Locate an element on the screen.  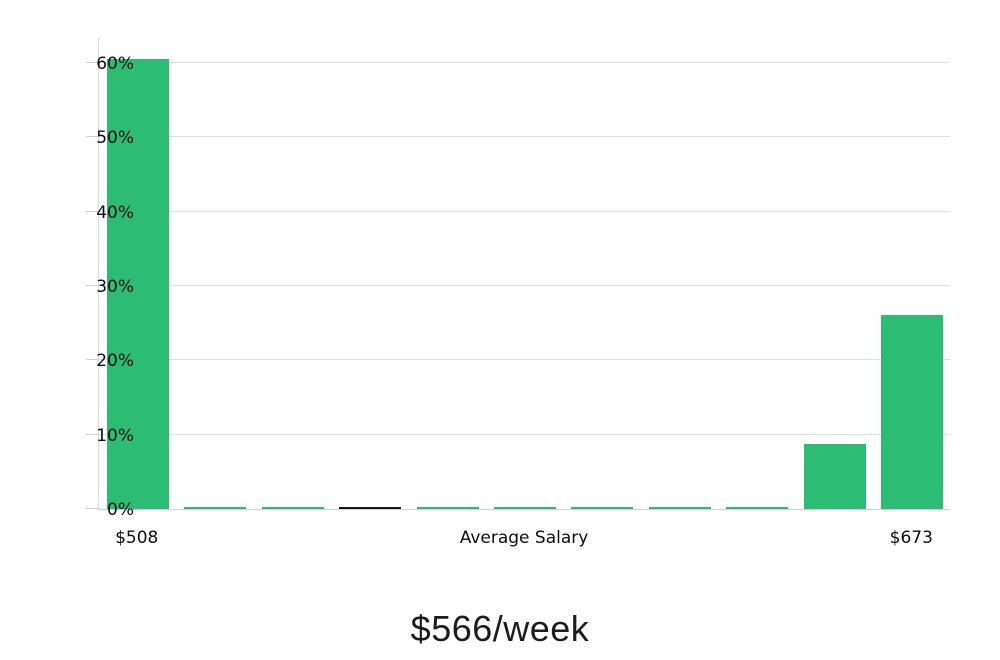
y-axis-tick-label: 0% is located at coordinates (120, 510).